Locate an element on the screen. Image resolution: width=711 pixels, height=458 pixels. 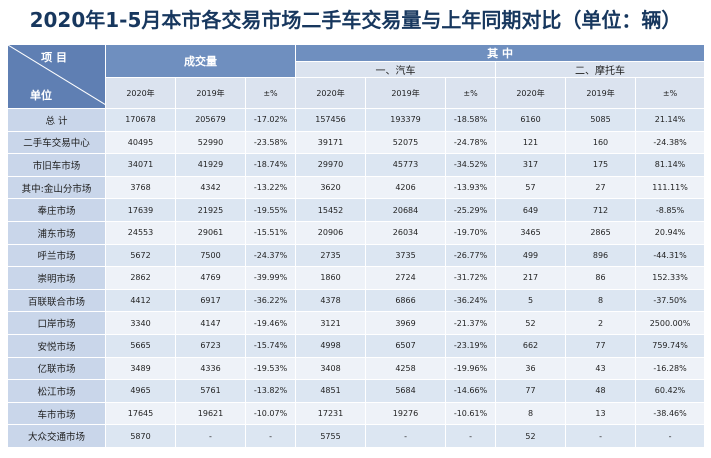
header-motorcycle: 二、摩托车 is located at coordinates (600, 69).